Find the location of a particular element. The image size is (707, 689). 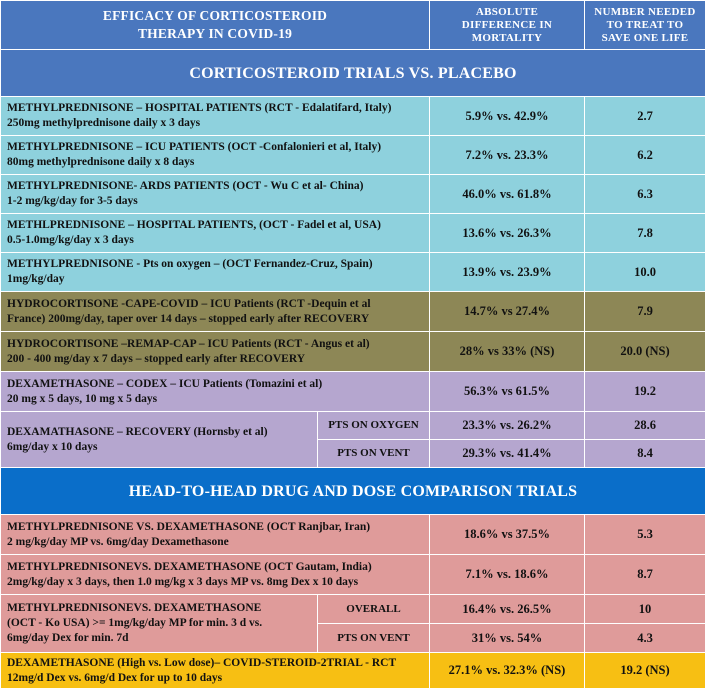

mortality-value: 14.7% vs 27.4% is located at coordinates (507, 311).